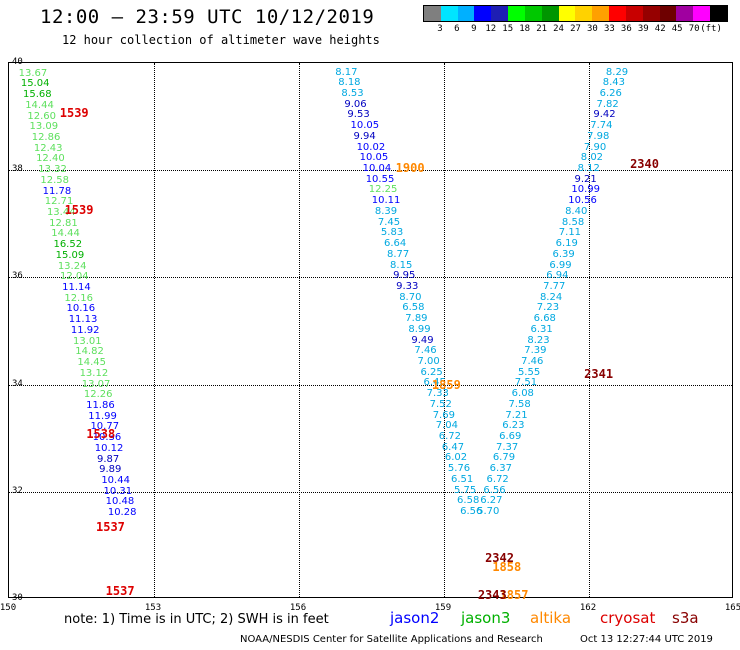 The image size is (740, 650). What do you see at coordinates (17, 276) in the screenshot?
I see `latitude-label: 36` at bounding box center [17, 276].